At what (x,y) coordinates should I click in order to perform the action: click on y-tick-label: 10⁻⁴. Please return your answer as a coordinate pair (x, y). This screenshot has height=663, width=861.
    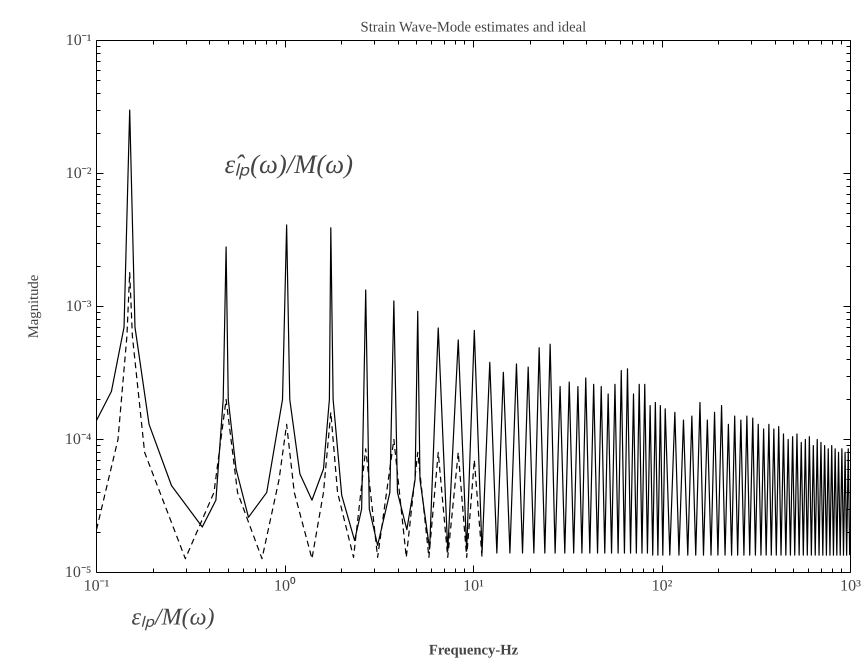
    Looking at the image, I should click on (78, 439).